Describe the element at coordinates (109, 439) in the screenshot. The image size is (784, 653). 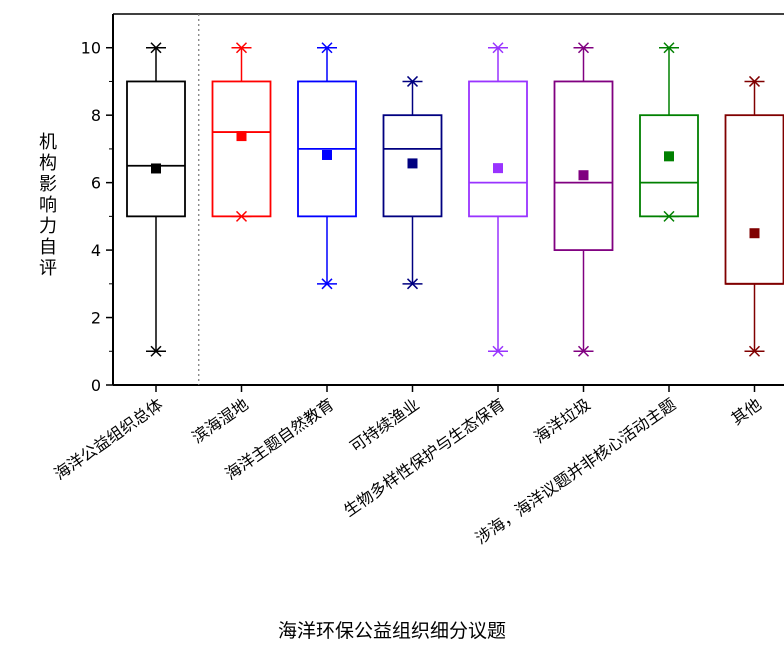
I see `x-tick-label: 海洋公益组织总体` at that location.